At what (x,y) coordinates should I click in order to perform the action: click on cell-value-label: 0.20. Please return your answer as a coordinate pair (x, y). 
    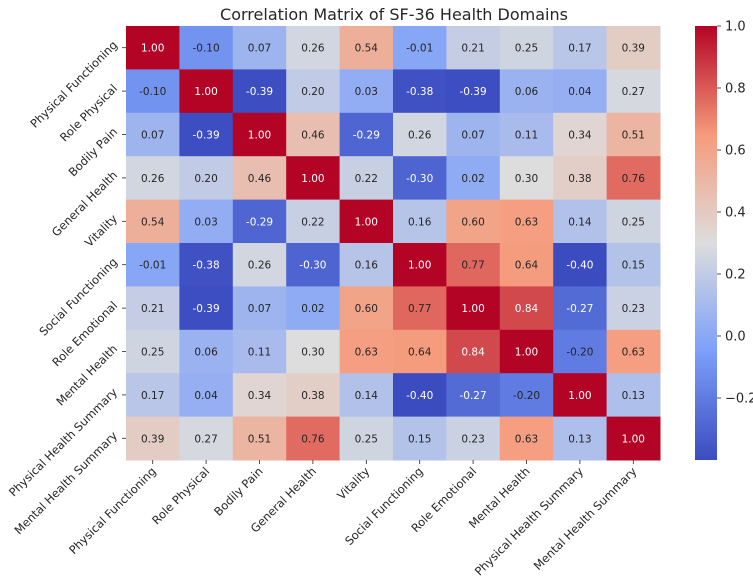
    Looking at the image, I should click on (205, 179).